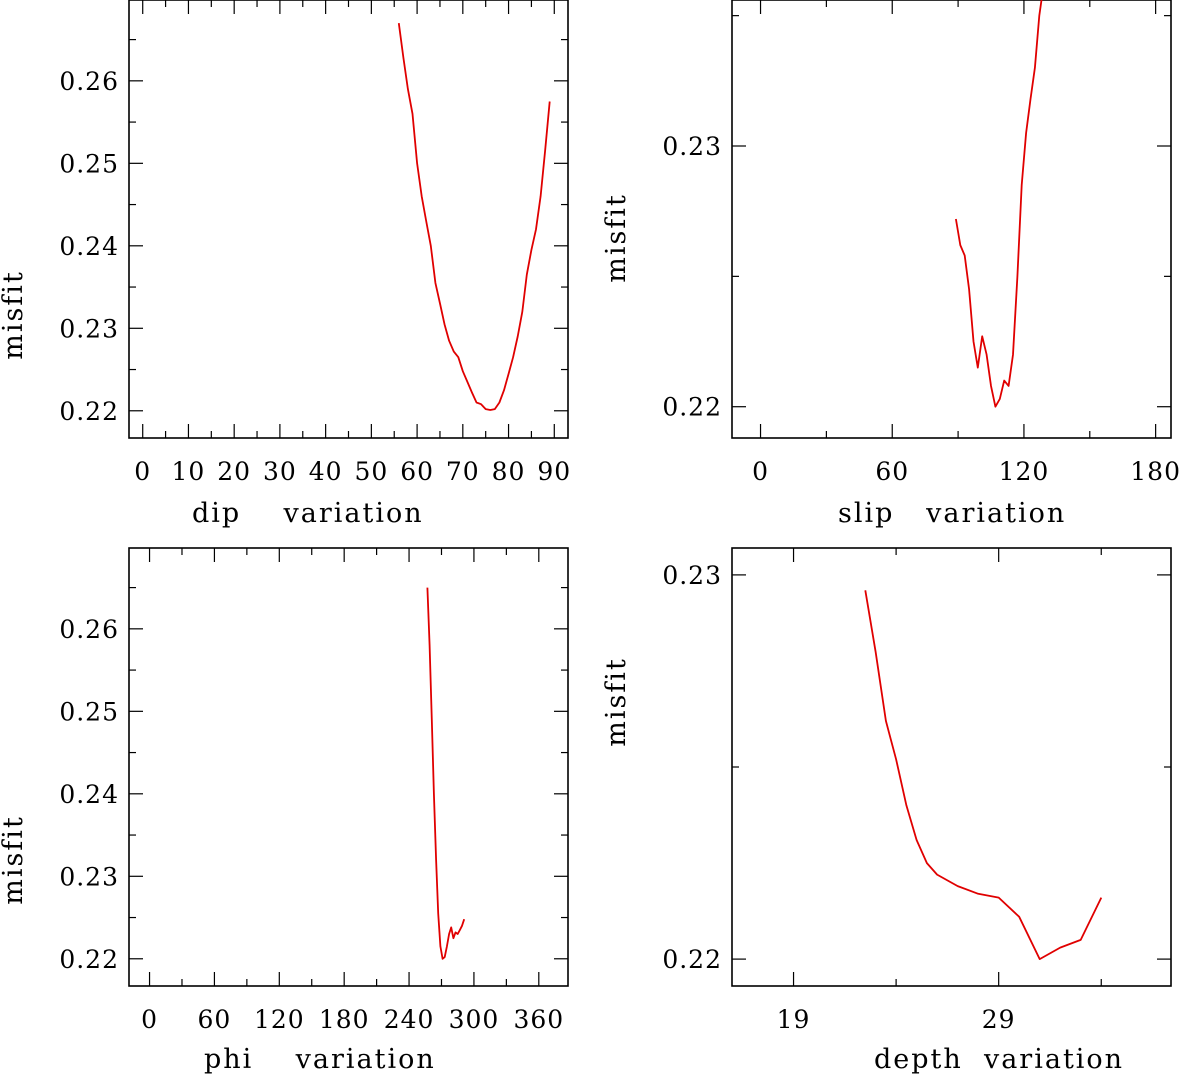  I want to click on x-tick-label: 300, so click(474, 1019).